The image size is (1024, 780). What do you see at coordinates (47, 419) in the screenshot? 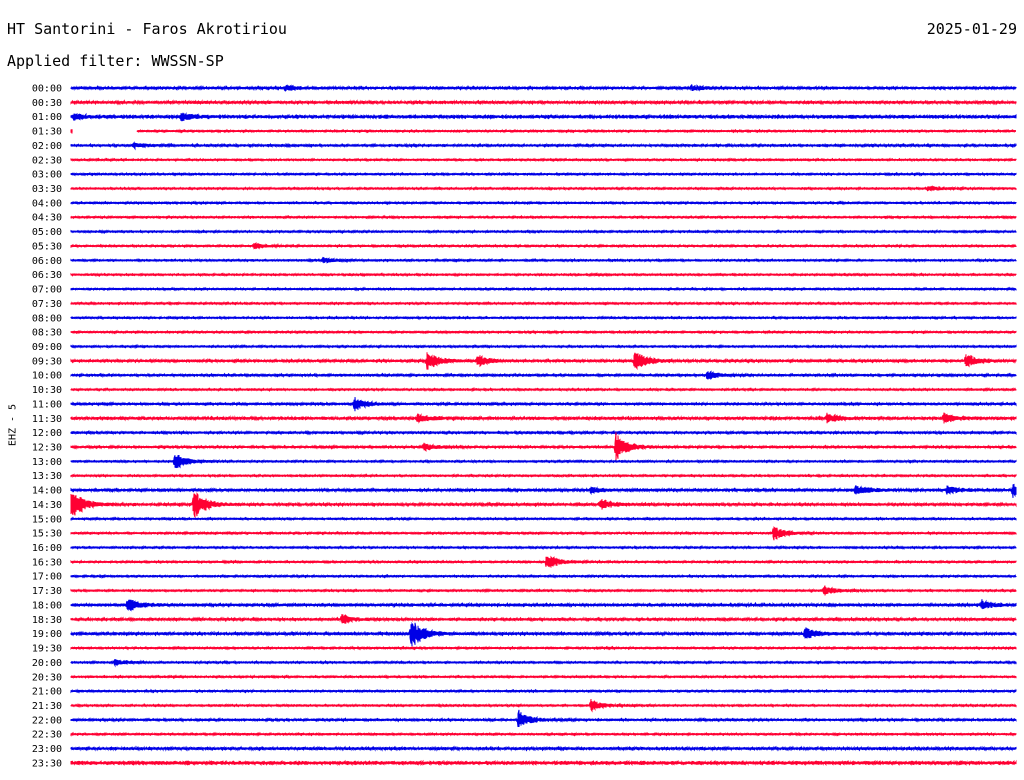
I see `tick-label: 11:30` at bounding box center [47, 419].